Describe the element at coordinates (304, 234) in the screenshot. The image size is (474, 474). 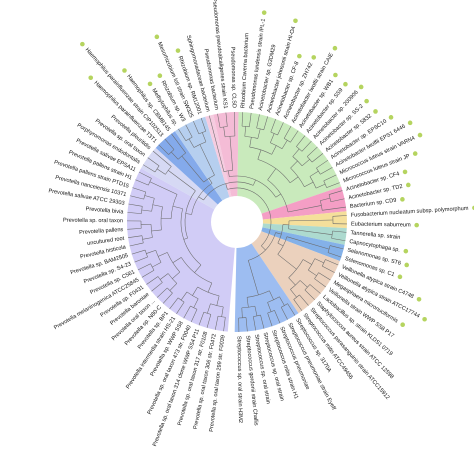
I see `clade-sector-teal` at that location.